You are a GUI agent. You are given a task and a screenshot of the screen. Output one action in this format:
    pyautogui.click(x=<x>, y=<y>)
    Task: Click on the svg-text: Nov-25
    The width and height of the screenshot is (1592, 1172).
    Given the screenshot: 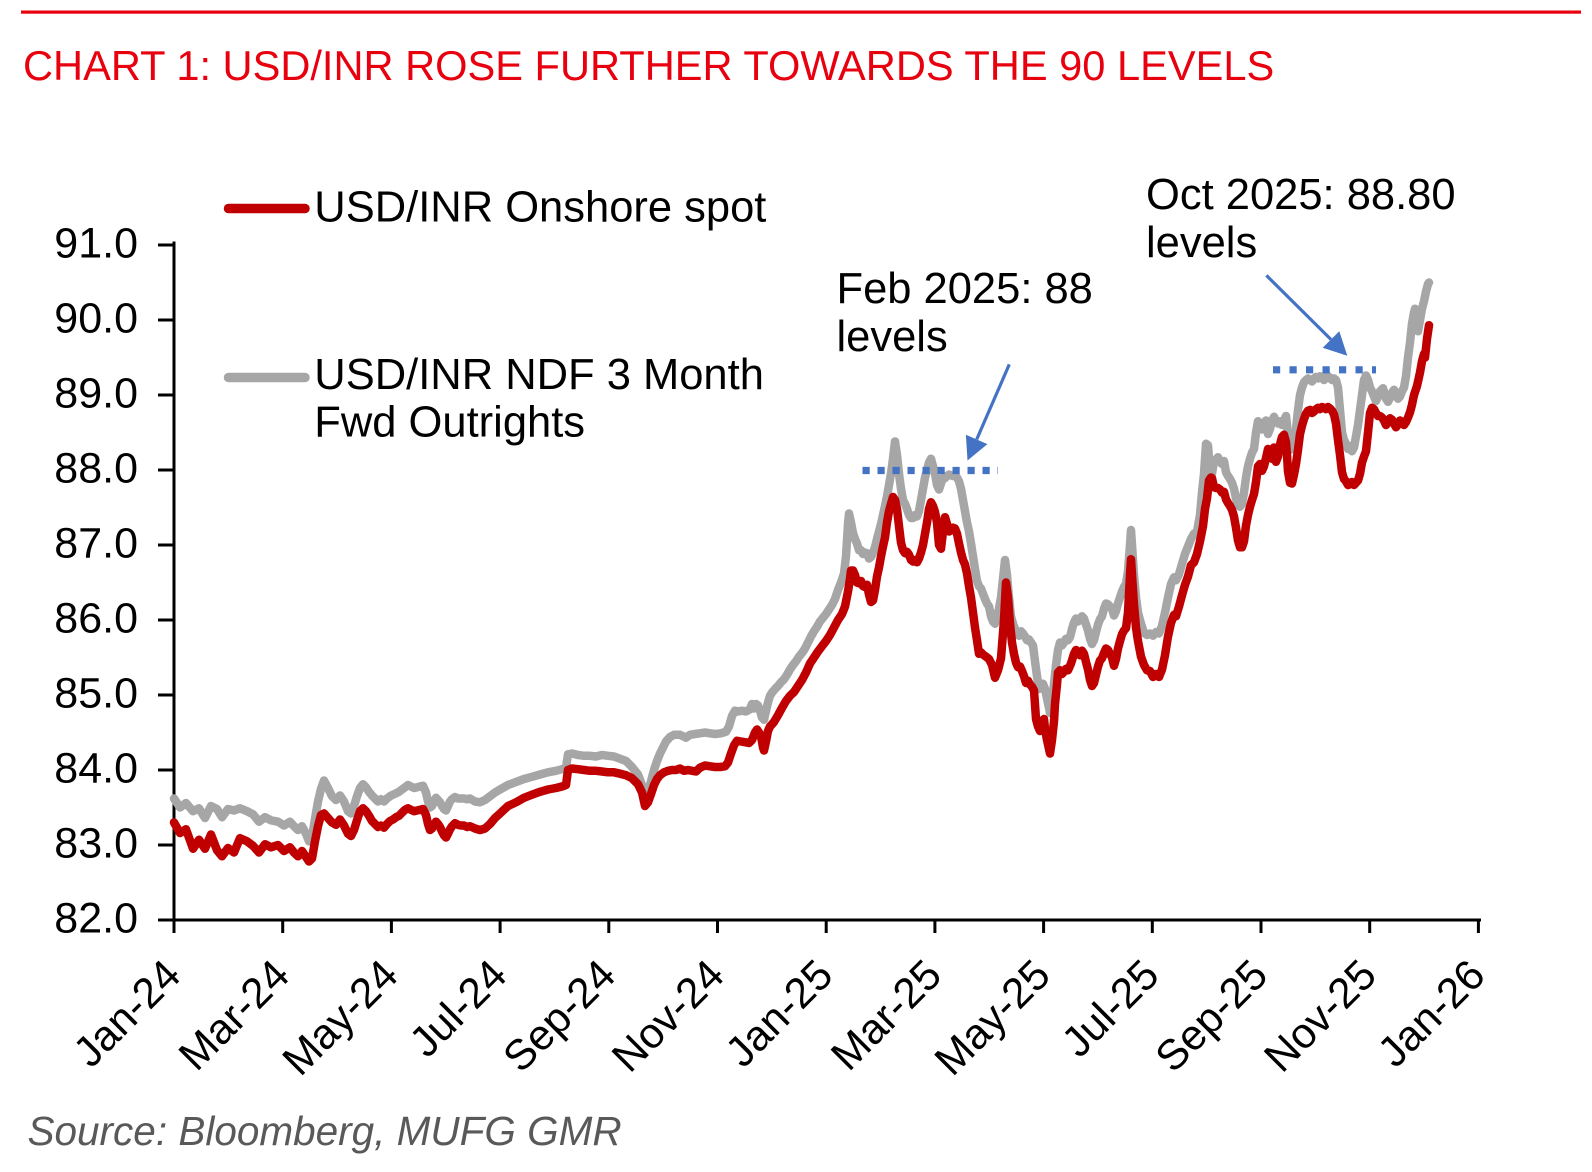 What is the action you would take?
    pyautogui.click(x=1321, y=1016)
    